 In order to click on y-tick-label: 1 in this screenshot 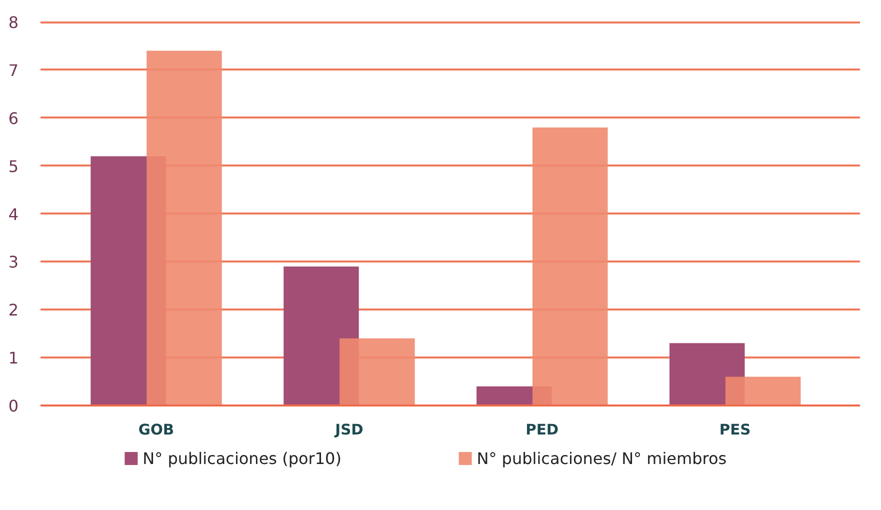, I will do `click(13, 358)`.